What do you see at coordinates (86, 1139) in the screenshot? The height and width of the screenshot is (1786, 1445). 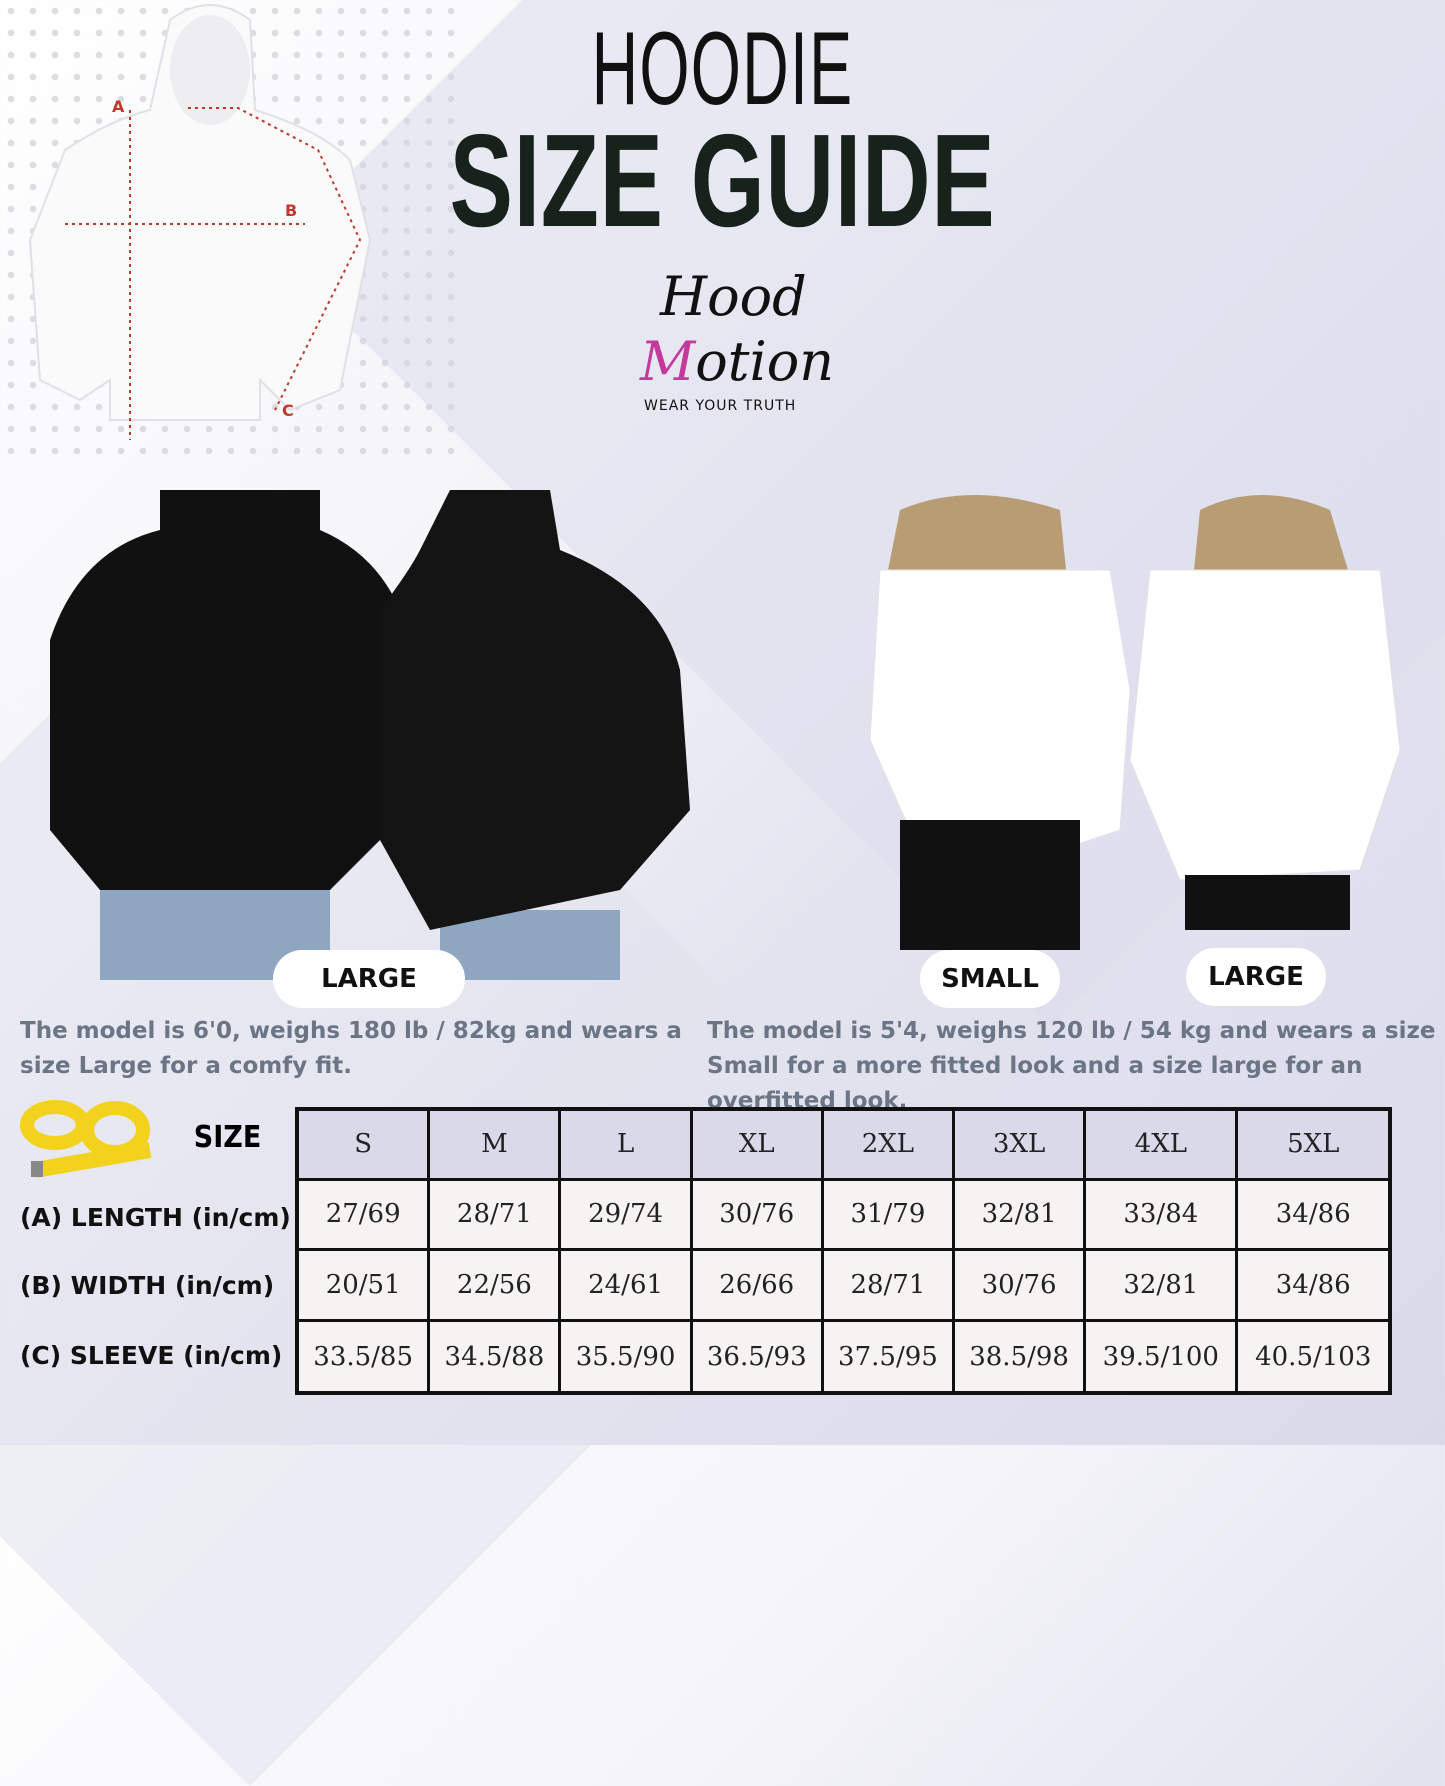 I see `measuring-tape-icon` at bounding box center [86, 1139].